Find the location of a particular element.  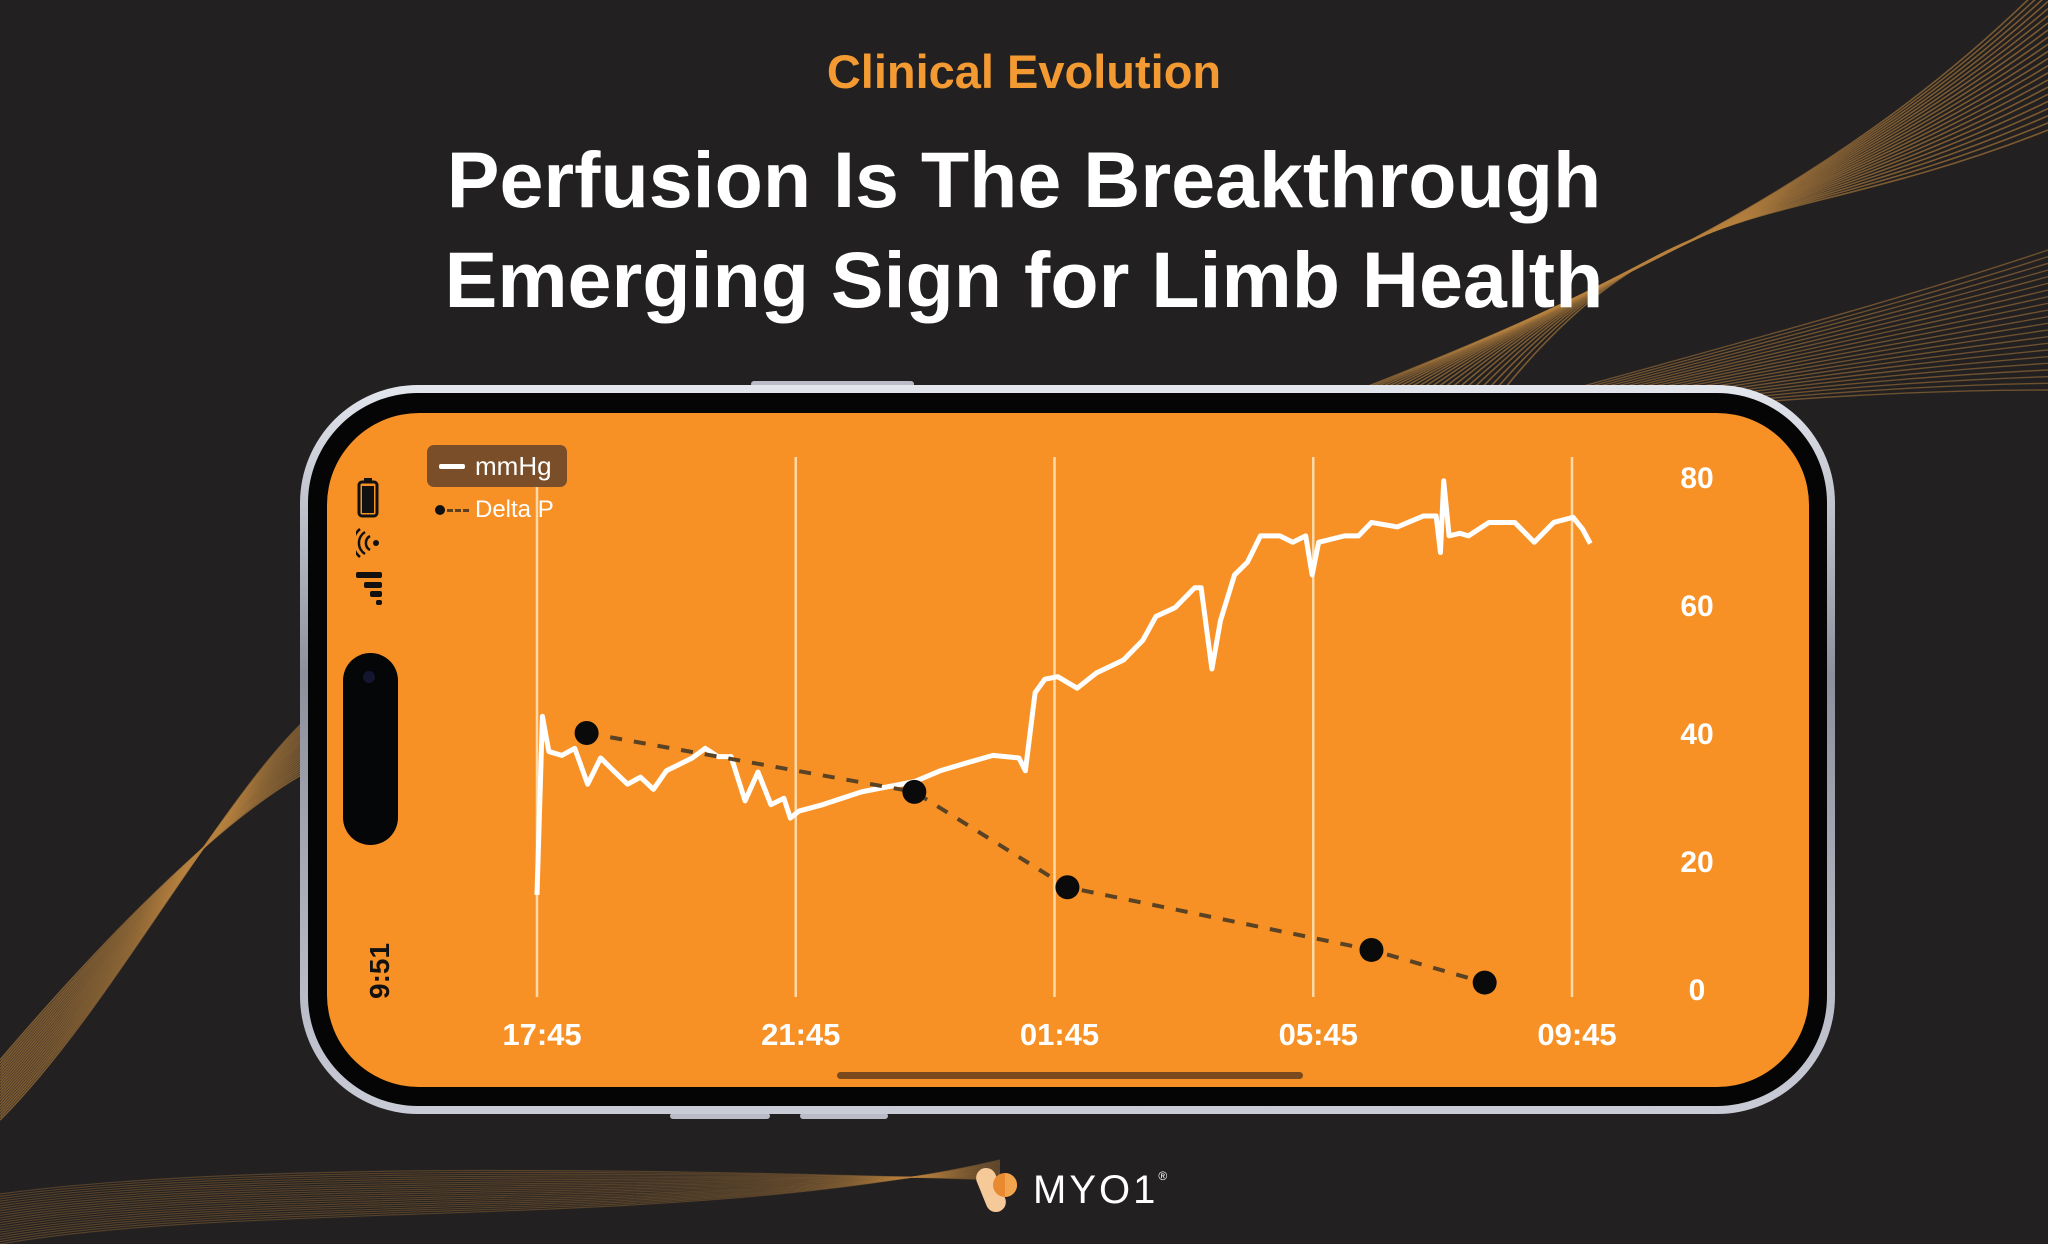

x-tick-label: 05:45 is located at coordinates (1318, 1034).